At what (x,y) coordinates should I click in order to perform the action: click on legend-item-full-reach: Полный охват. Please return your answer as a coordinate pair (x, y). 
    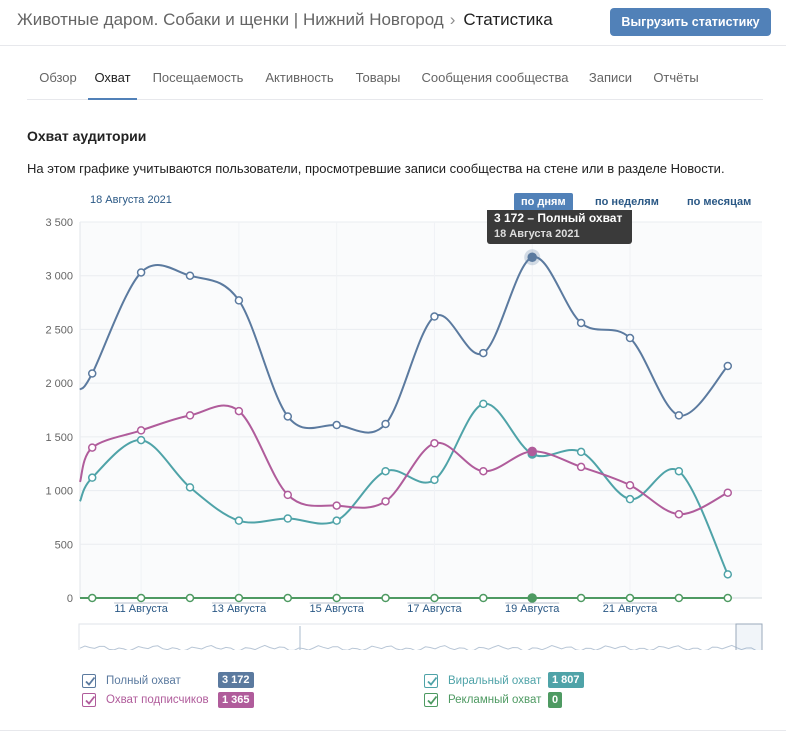
    Looking at the image, I should click on (131, 681).